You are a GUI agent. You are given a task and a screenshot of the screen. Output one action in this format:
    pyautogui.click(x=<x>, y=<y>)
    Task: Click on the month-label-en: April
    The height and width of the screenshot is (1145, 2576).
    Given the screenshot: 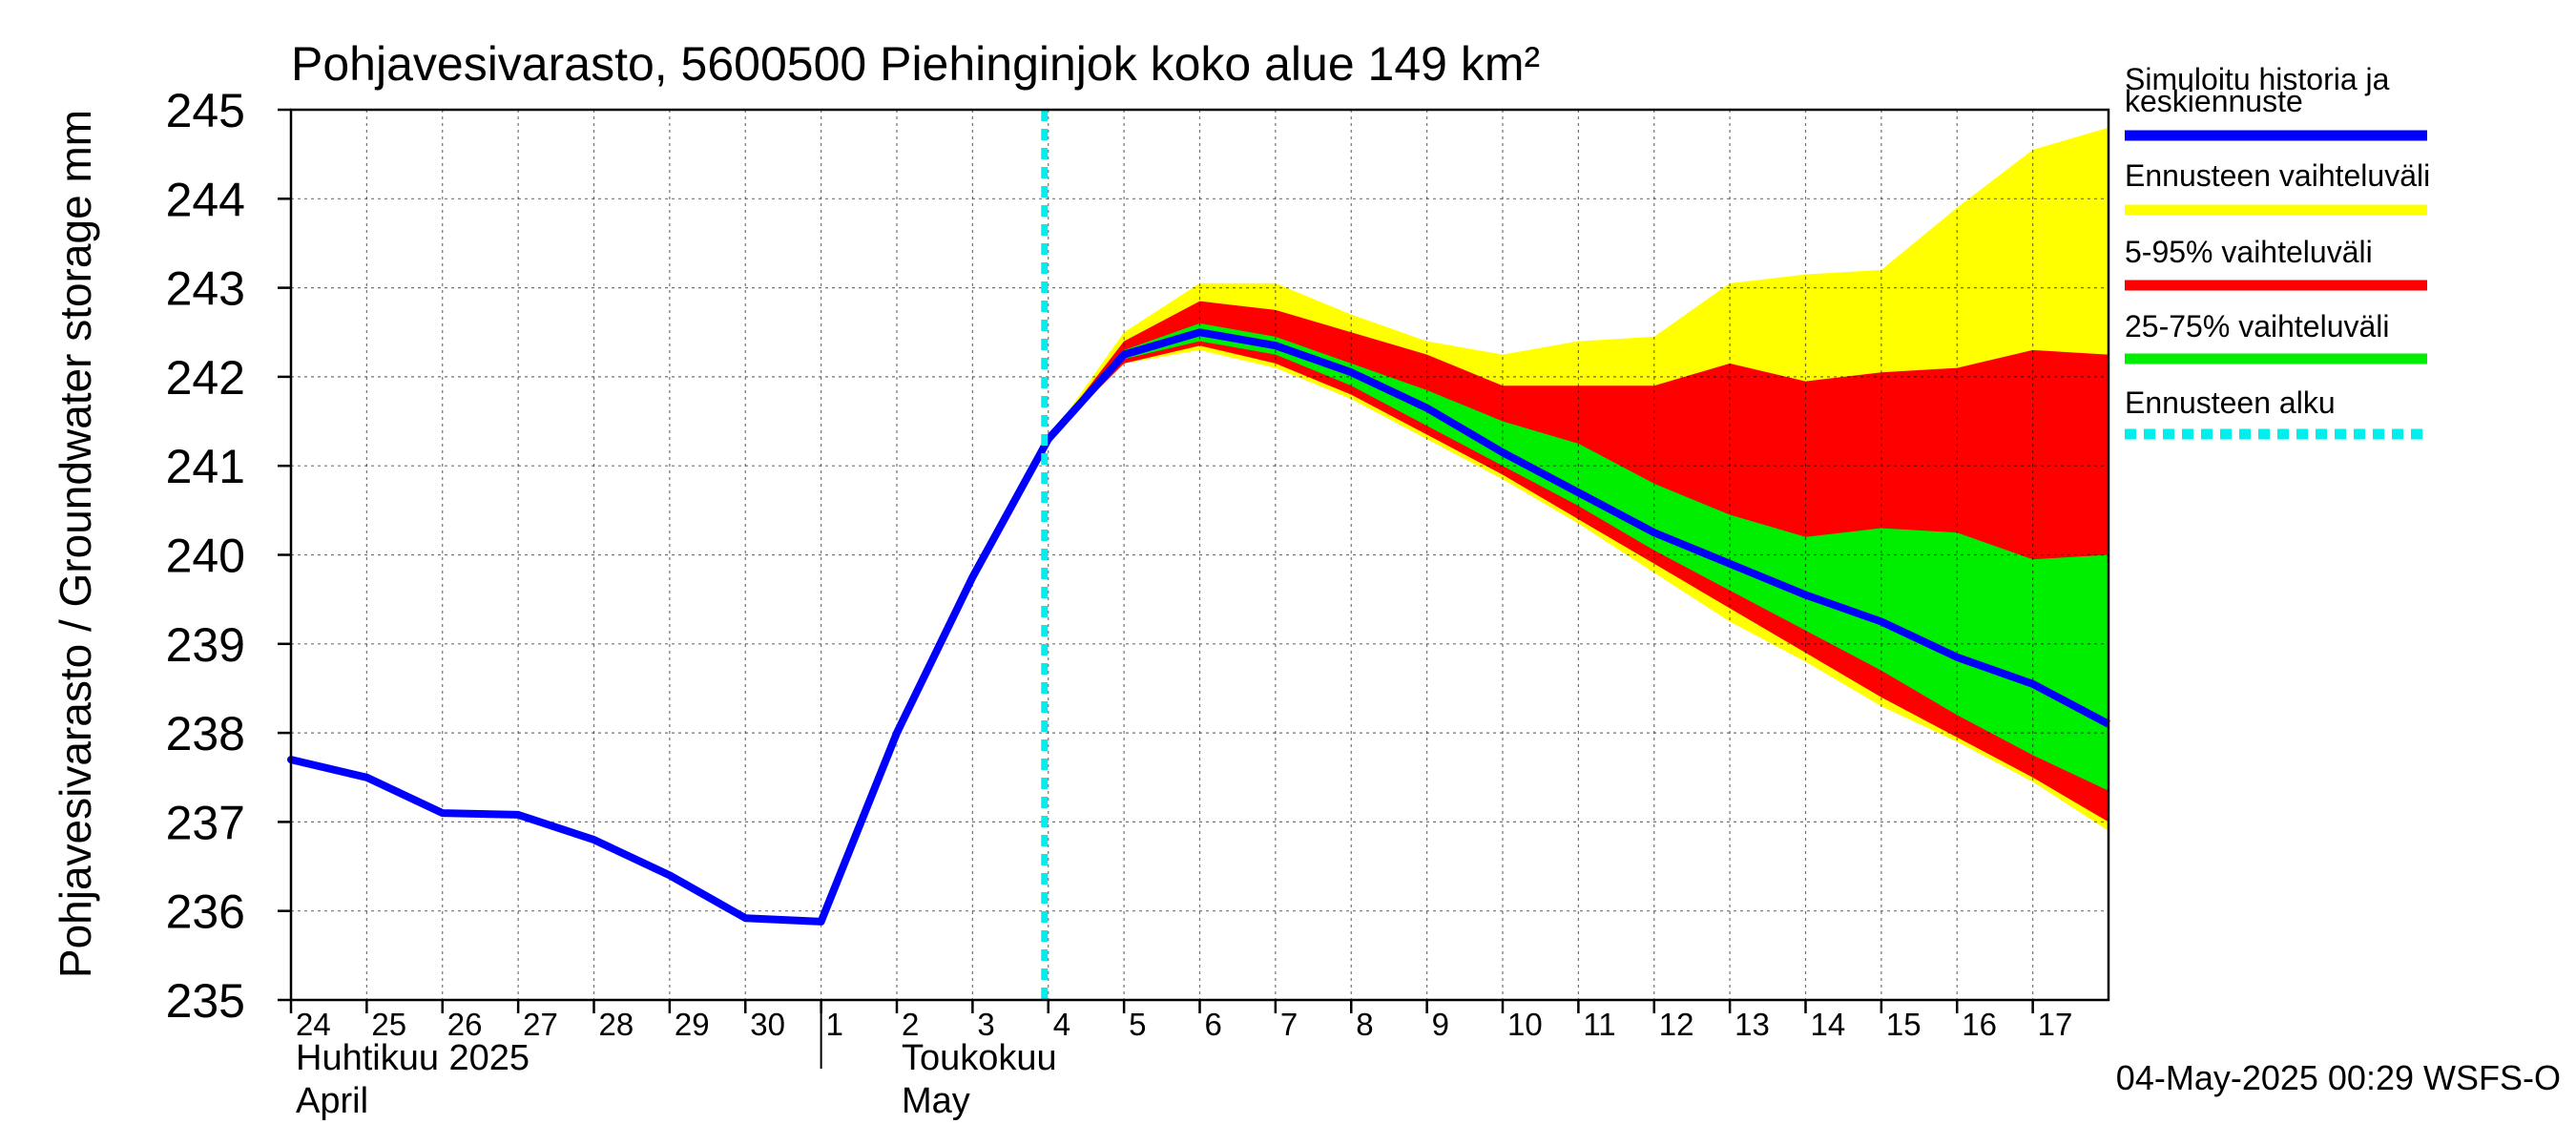 What is the action you would take?
    pyautogui.click(x=332, y=1101)
    